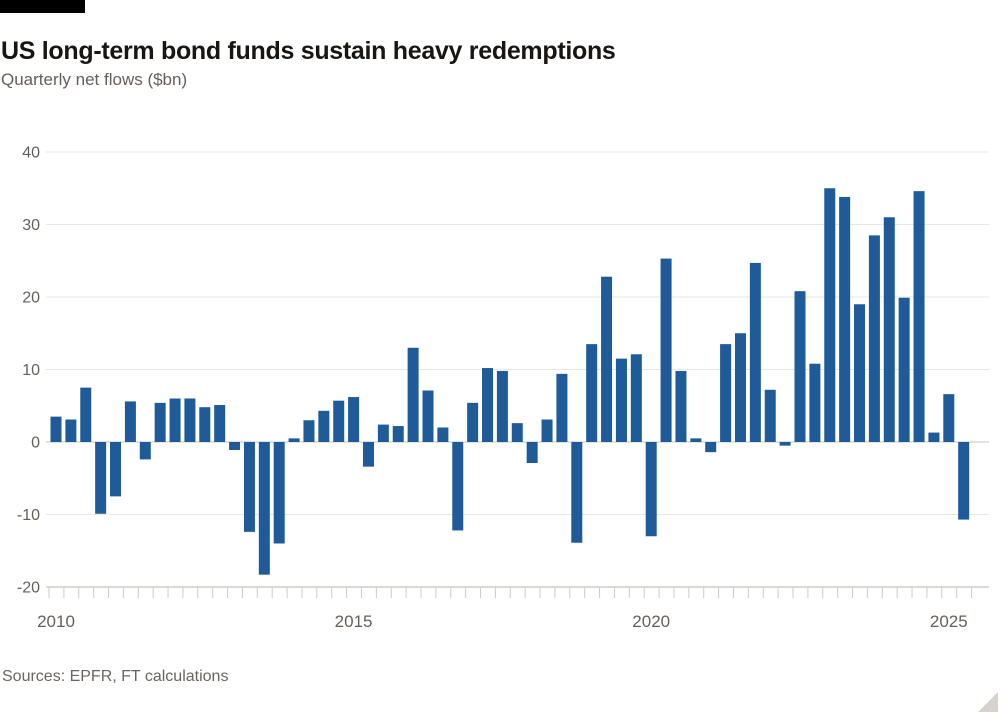 This screenshot has height=714, width=1000. Describe the element at coordinates (86, 414) in the screenshot. I see `bar-2010-q3` at that location.